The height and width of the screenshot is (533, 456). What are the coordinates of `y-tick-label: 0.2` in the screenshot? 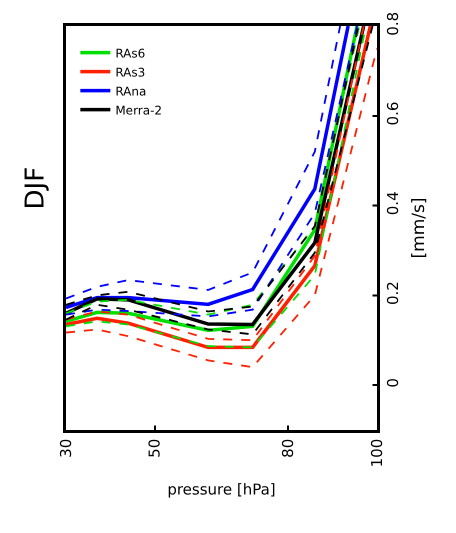 It's located at (393, 293).